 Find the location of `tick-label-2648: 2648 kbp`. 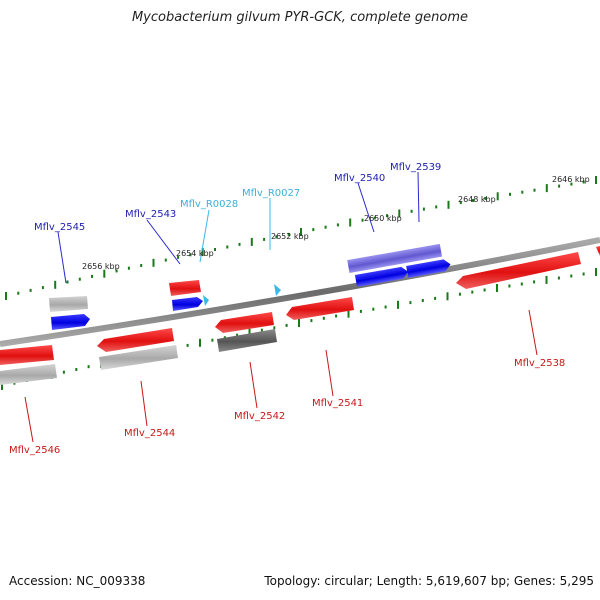

tick-label-2648: 2648 kbp is located at coordinates (477, 199).